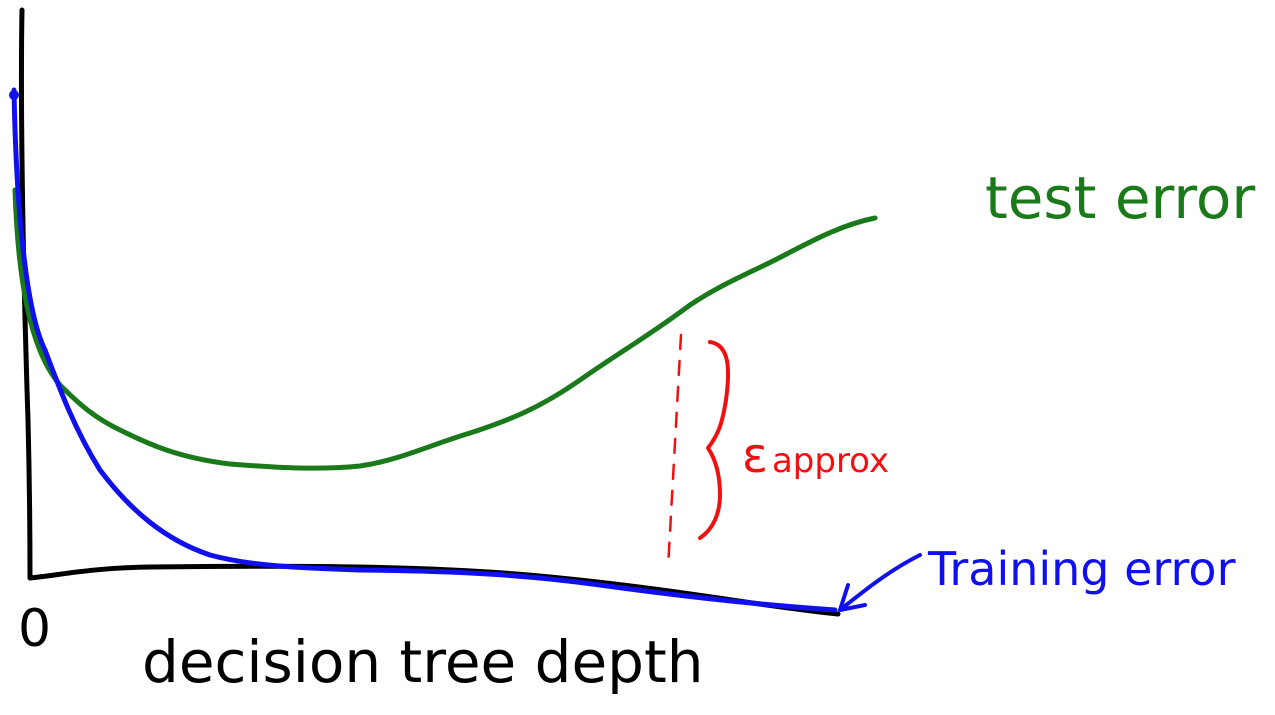 Image resolution: width=1275 pixels, height=715 pixels. Describe the element at coordinates (1081, 569) in the screenshot. I see `training-error-label: Training error` at that location.